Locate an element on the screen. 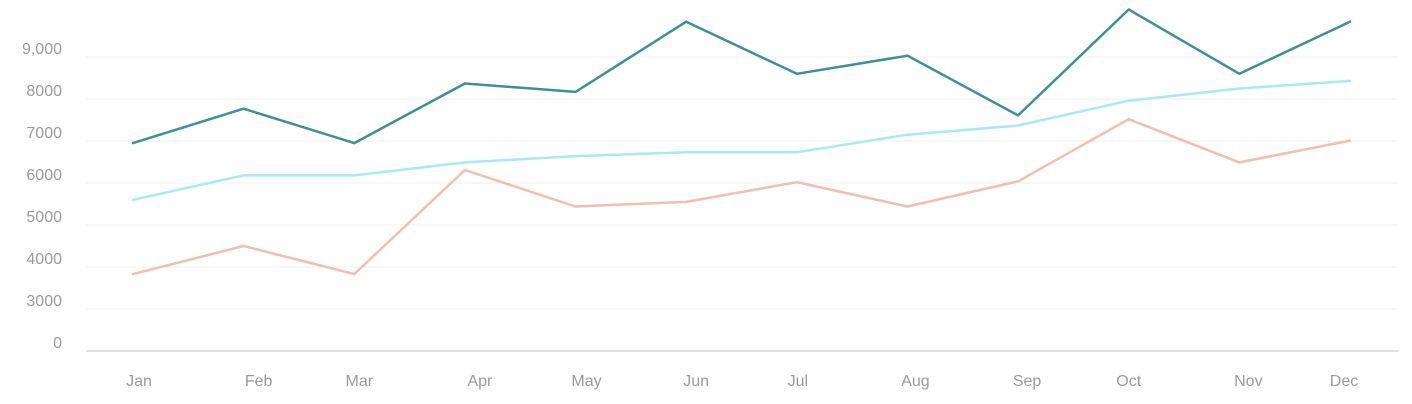 This screenshot has width=1412, height=404. x-tick-label: Aug is located at coordinates (915, 381).